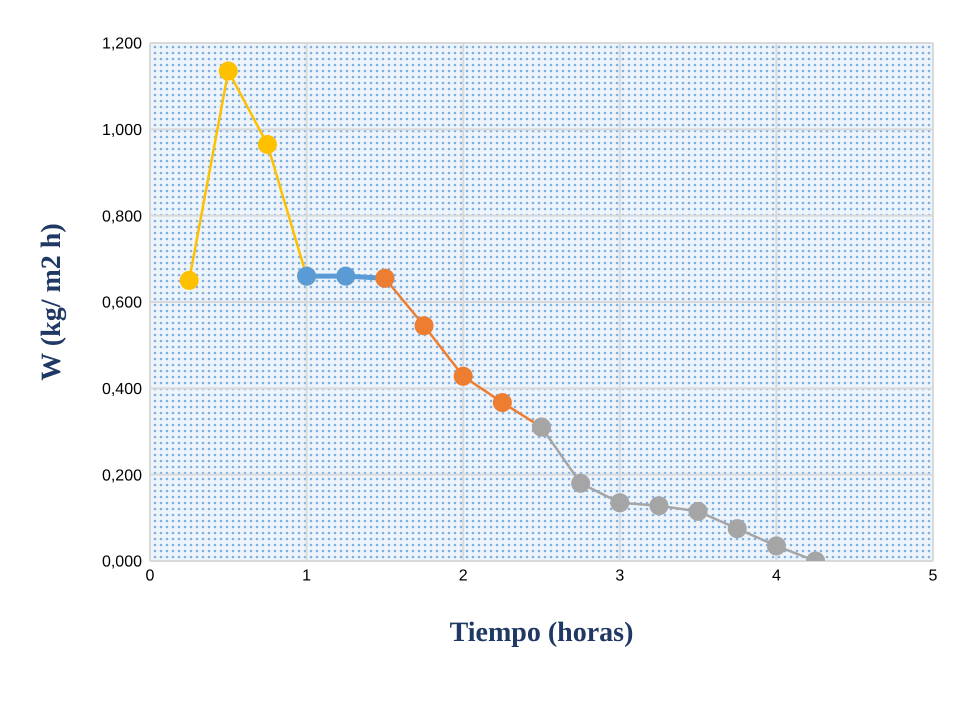 This screenshot has width=964, height=706. Describe the element at coordinates (122, 44) in the screenshot. I see `y-tick-label: 1,200` at that location.